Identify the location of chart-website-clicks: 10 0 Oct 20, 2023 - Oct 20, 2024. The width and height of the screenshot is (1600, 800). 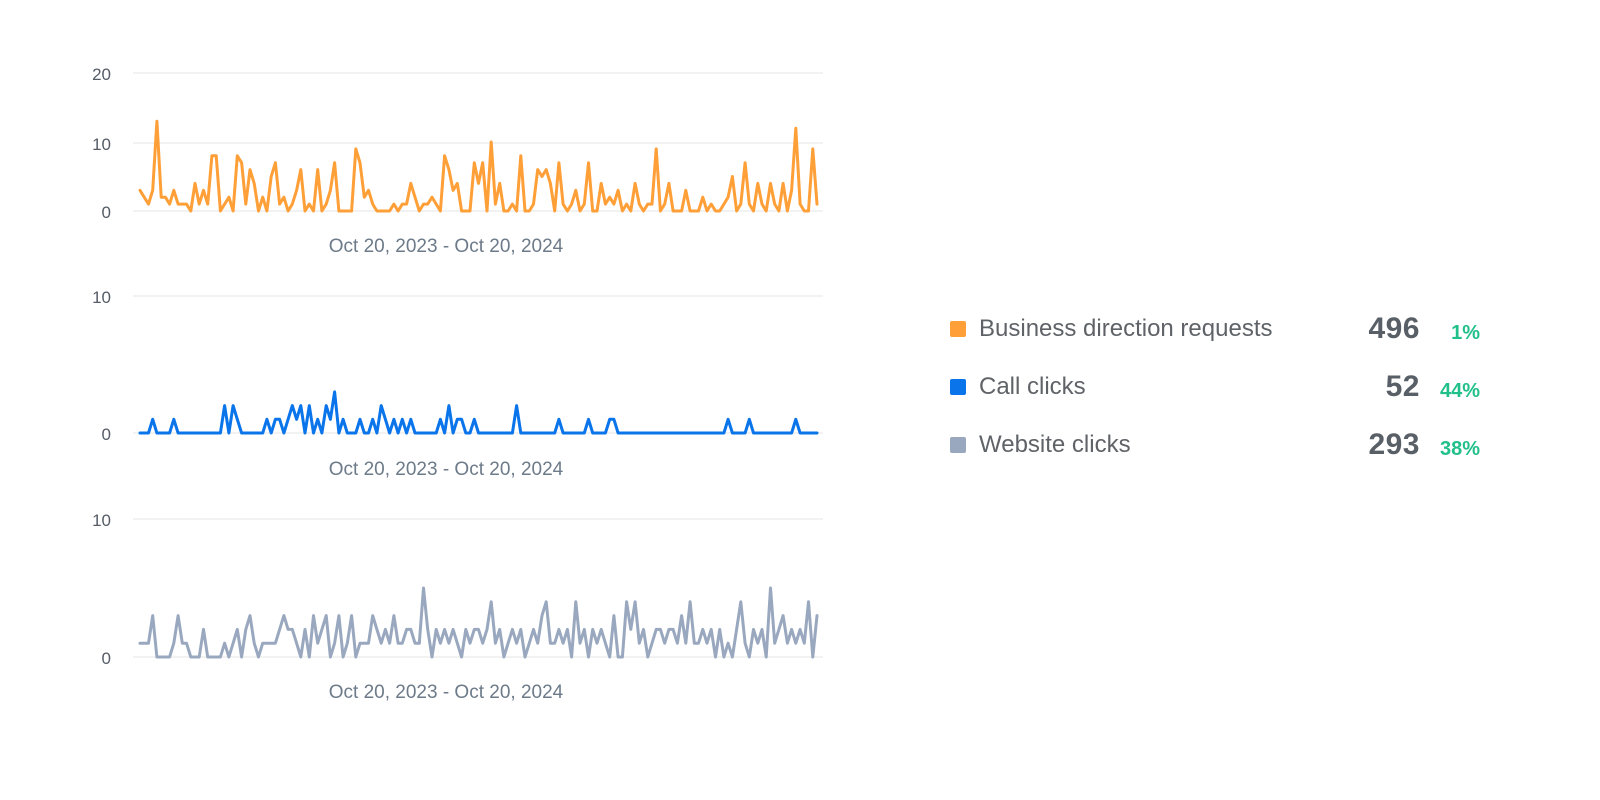
(457, 607).